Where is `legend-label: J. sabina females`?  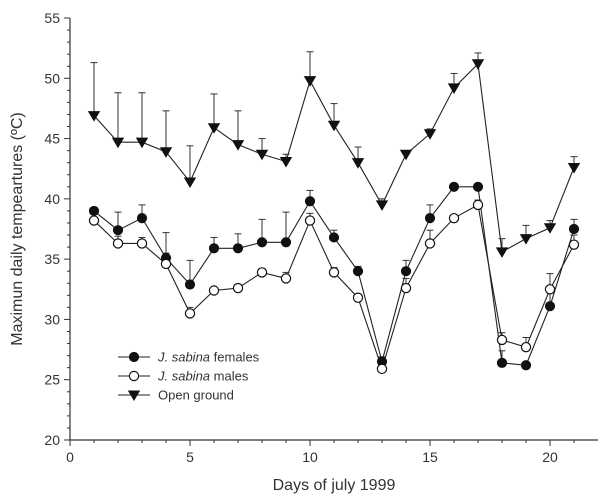
legend-label: J. sabina females is located at coordinates (208, 357).